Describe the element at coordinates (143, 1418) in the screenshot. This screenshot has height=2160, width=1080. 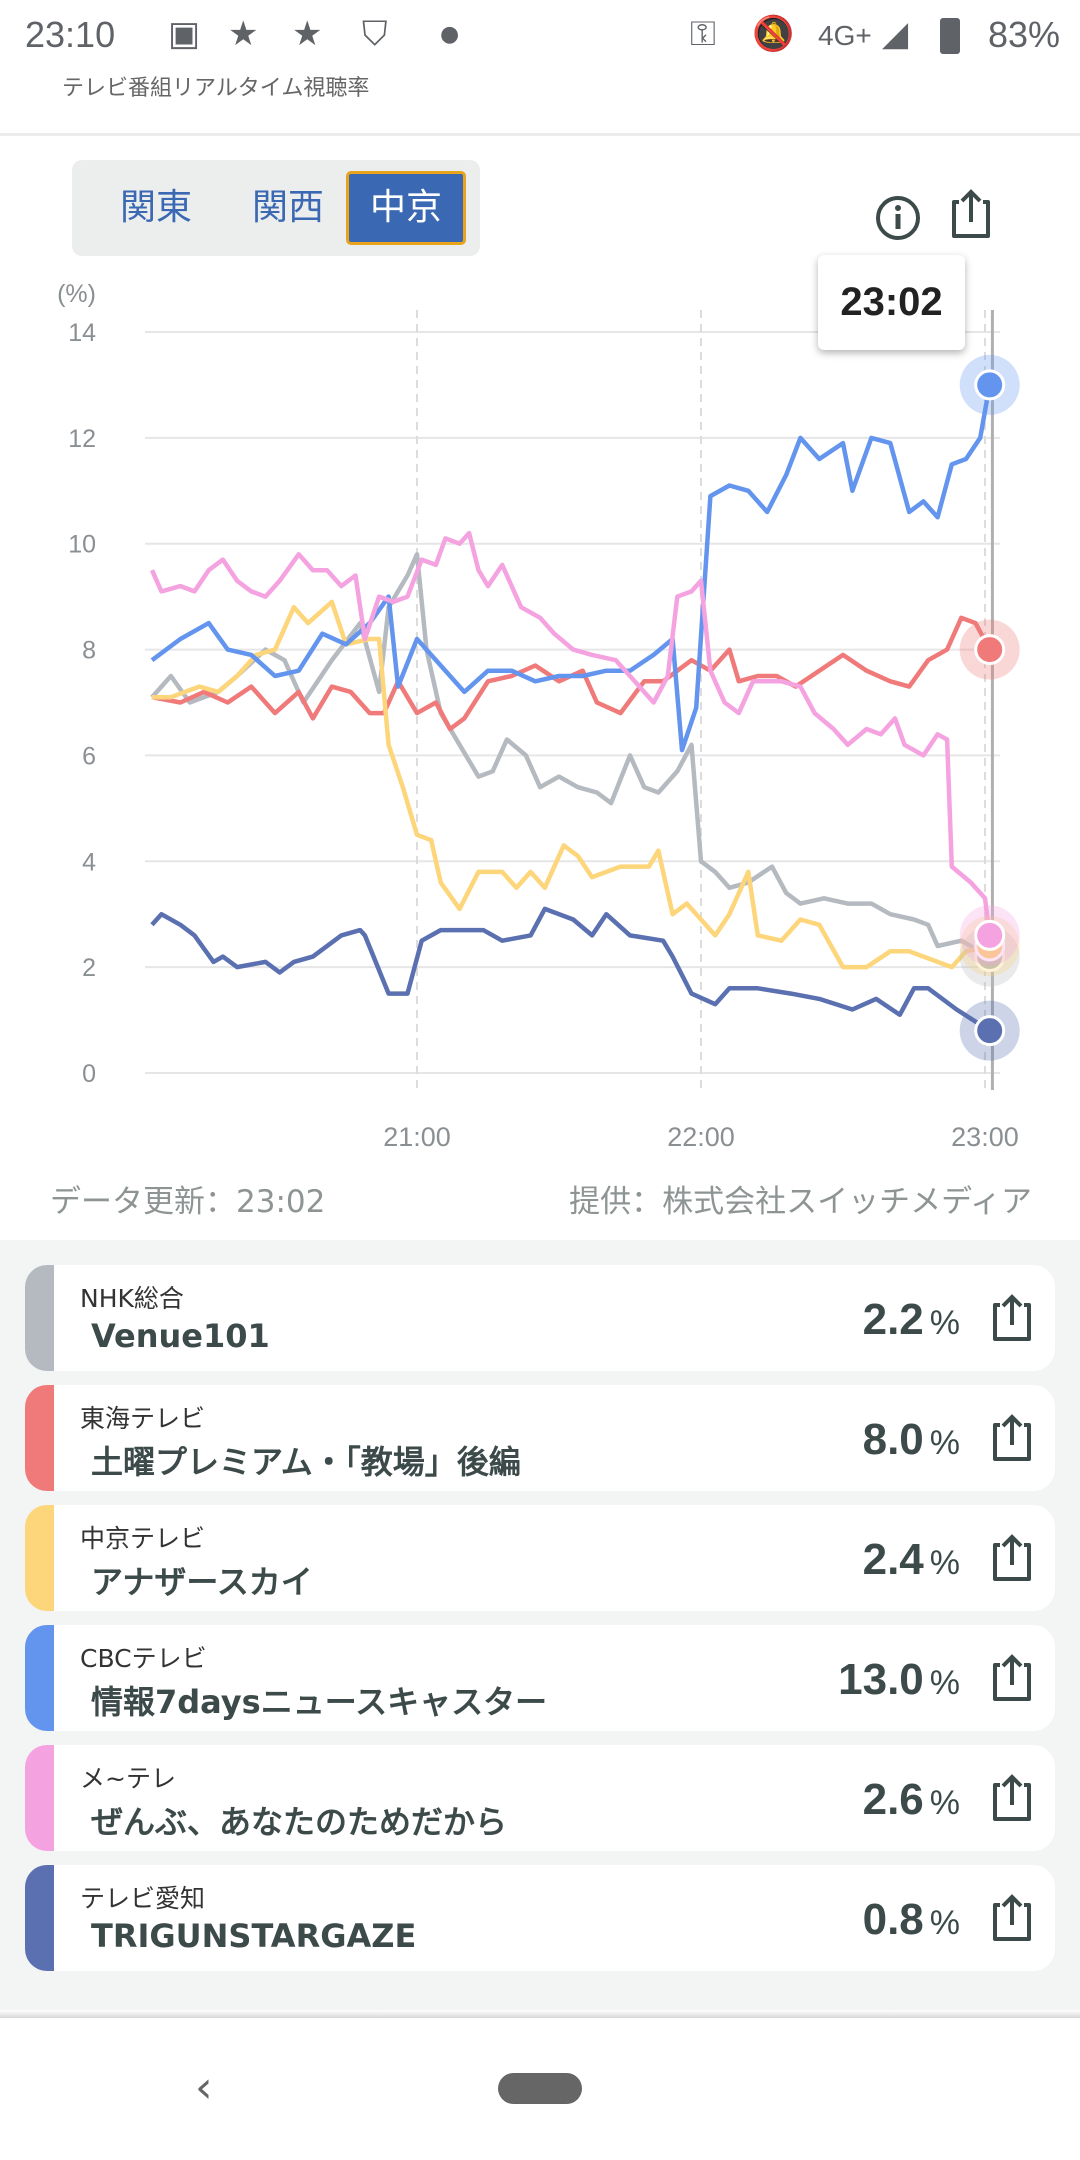
I see `channel-name: 東海テレビ` at that location.